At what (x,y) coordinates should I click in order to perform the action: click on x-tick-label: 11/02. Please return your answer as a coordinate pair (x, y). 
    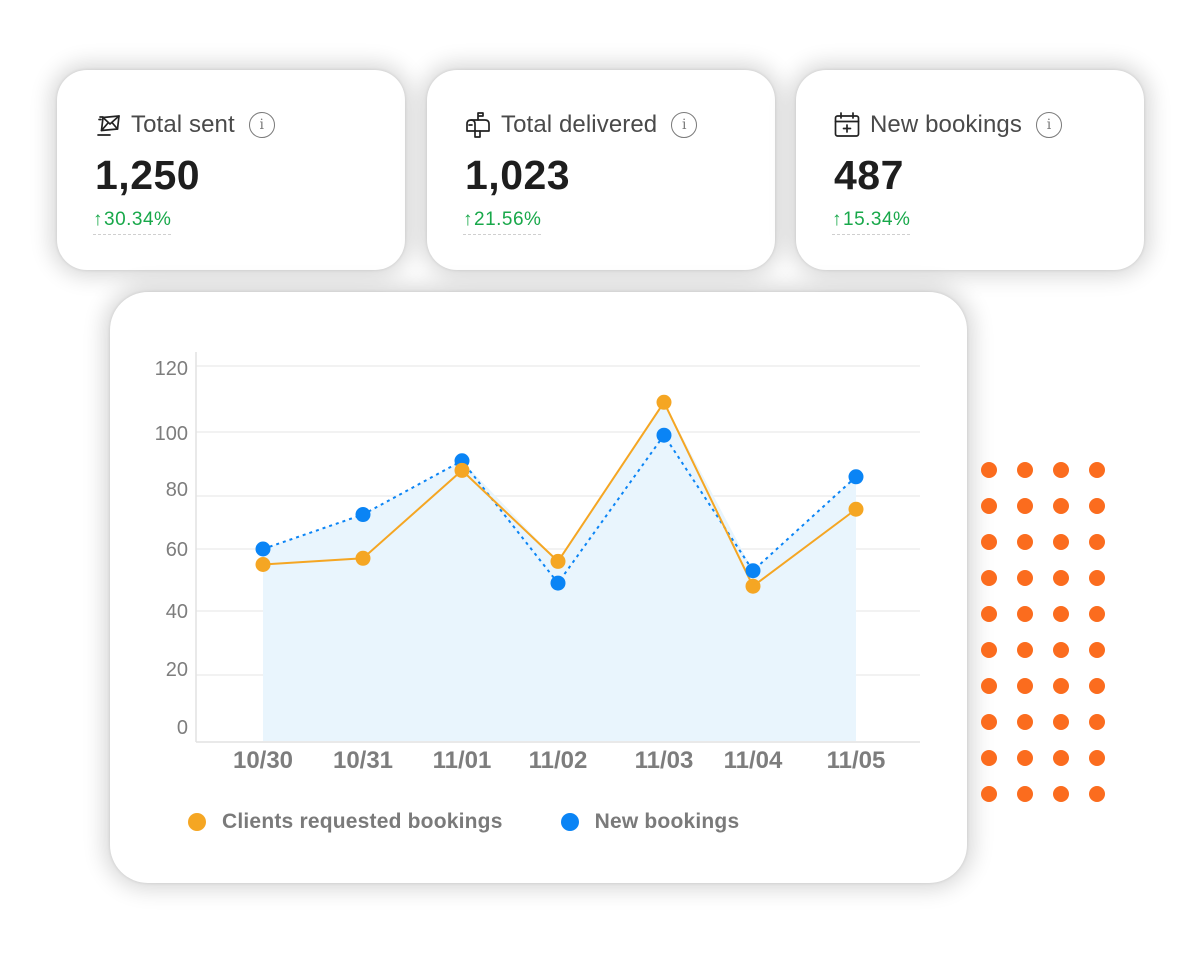
    Looking at the image, I should click on (558, 760).